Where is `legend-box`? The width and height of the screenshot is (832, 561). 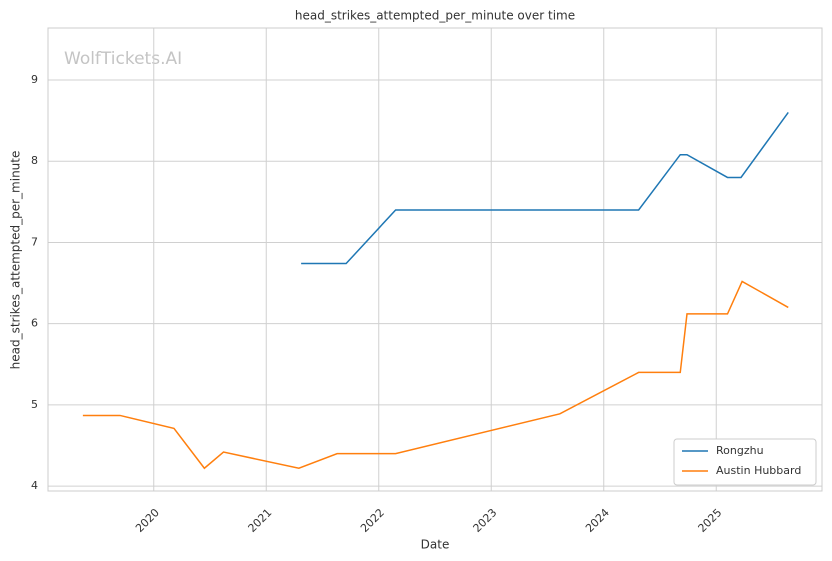
legend-box is located at coordinates (745, 462).